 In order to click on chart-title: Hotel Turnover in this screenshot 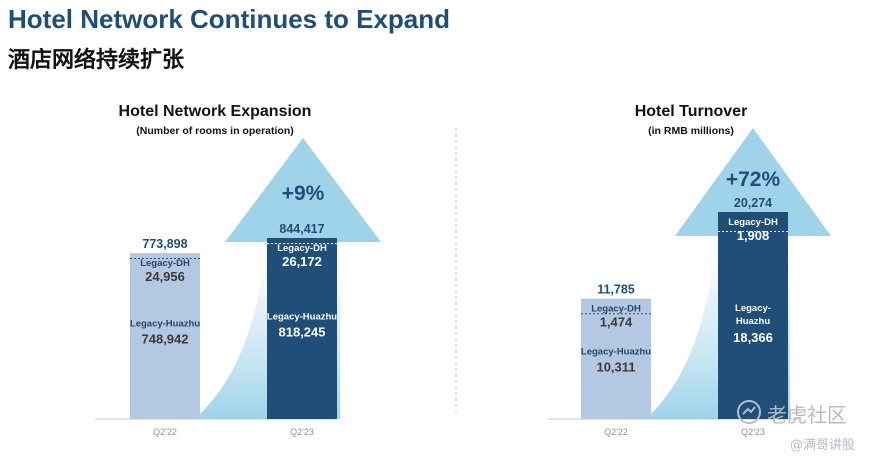, I will do `click(691, 111)`.